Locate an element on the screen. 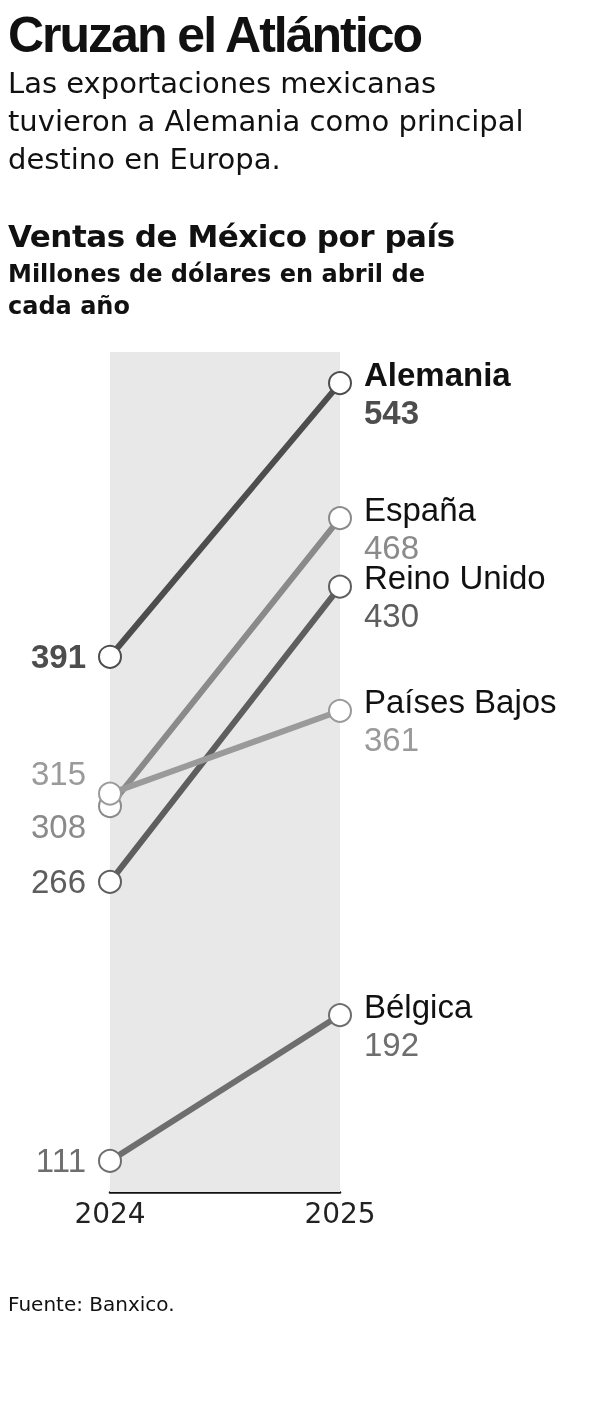 The height and width of the screenshot is (1427, 590). x-tick-label: 2025 is located at coordinates (340, 1213).